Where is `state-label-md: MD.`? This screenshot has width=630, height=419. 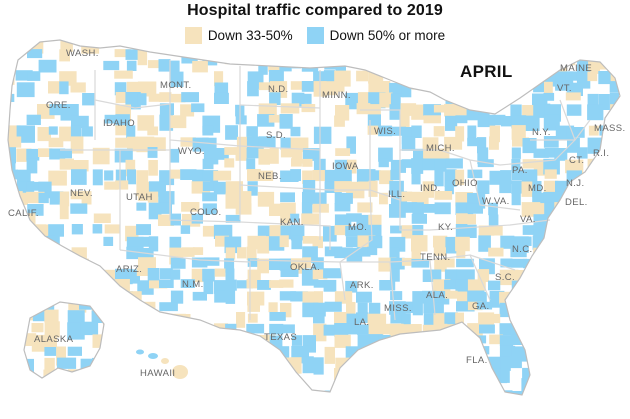
state-label-md: MD. is located at coordinates (537, 188).